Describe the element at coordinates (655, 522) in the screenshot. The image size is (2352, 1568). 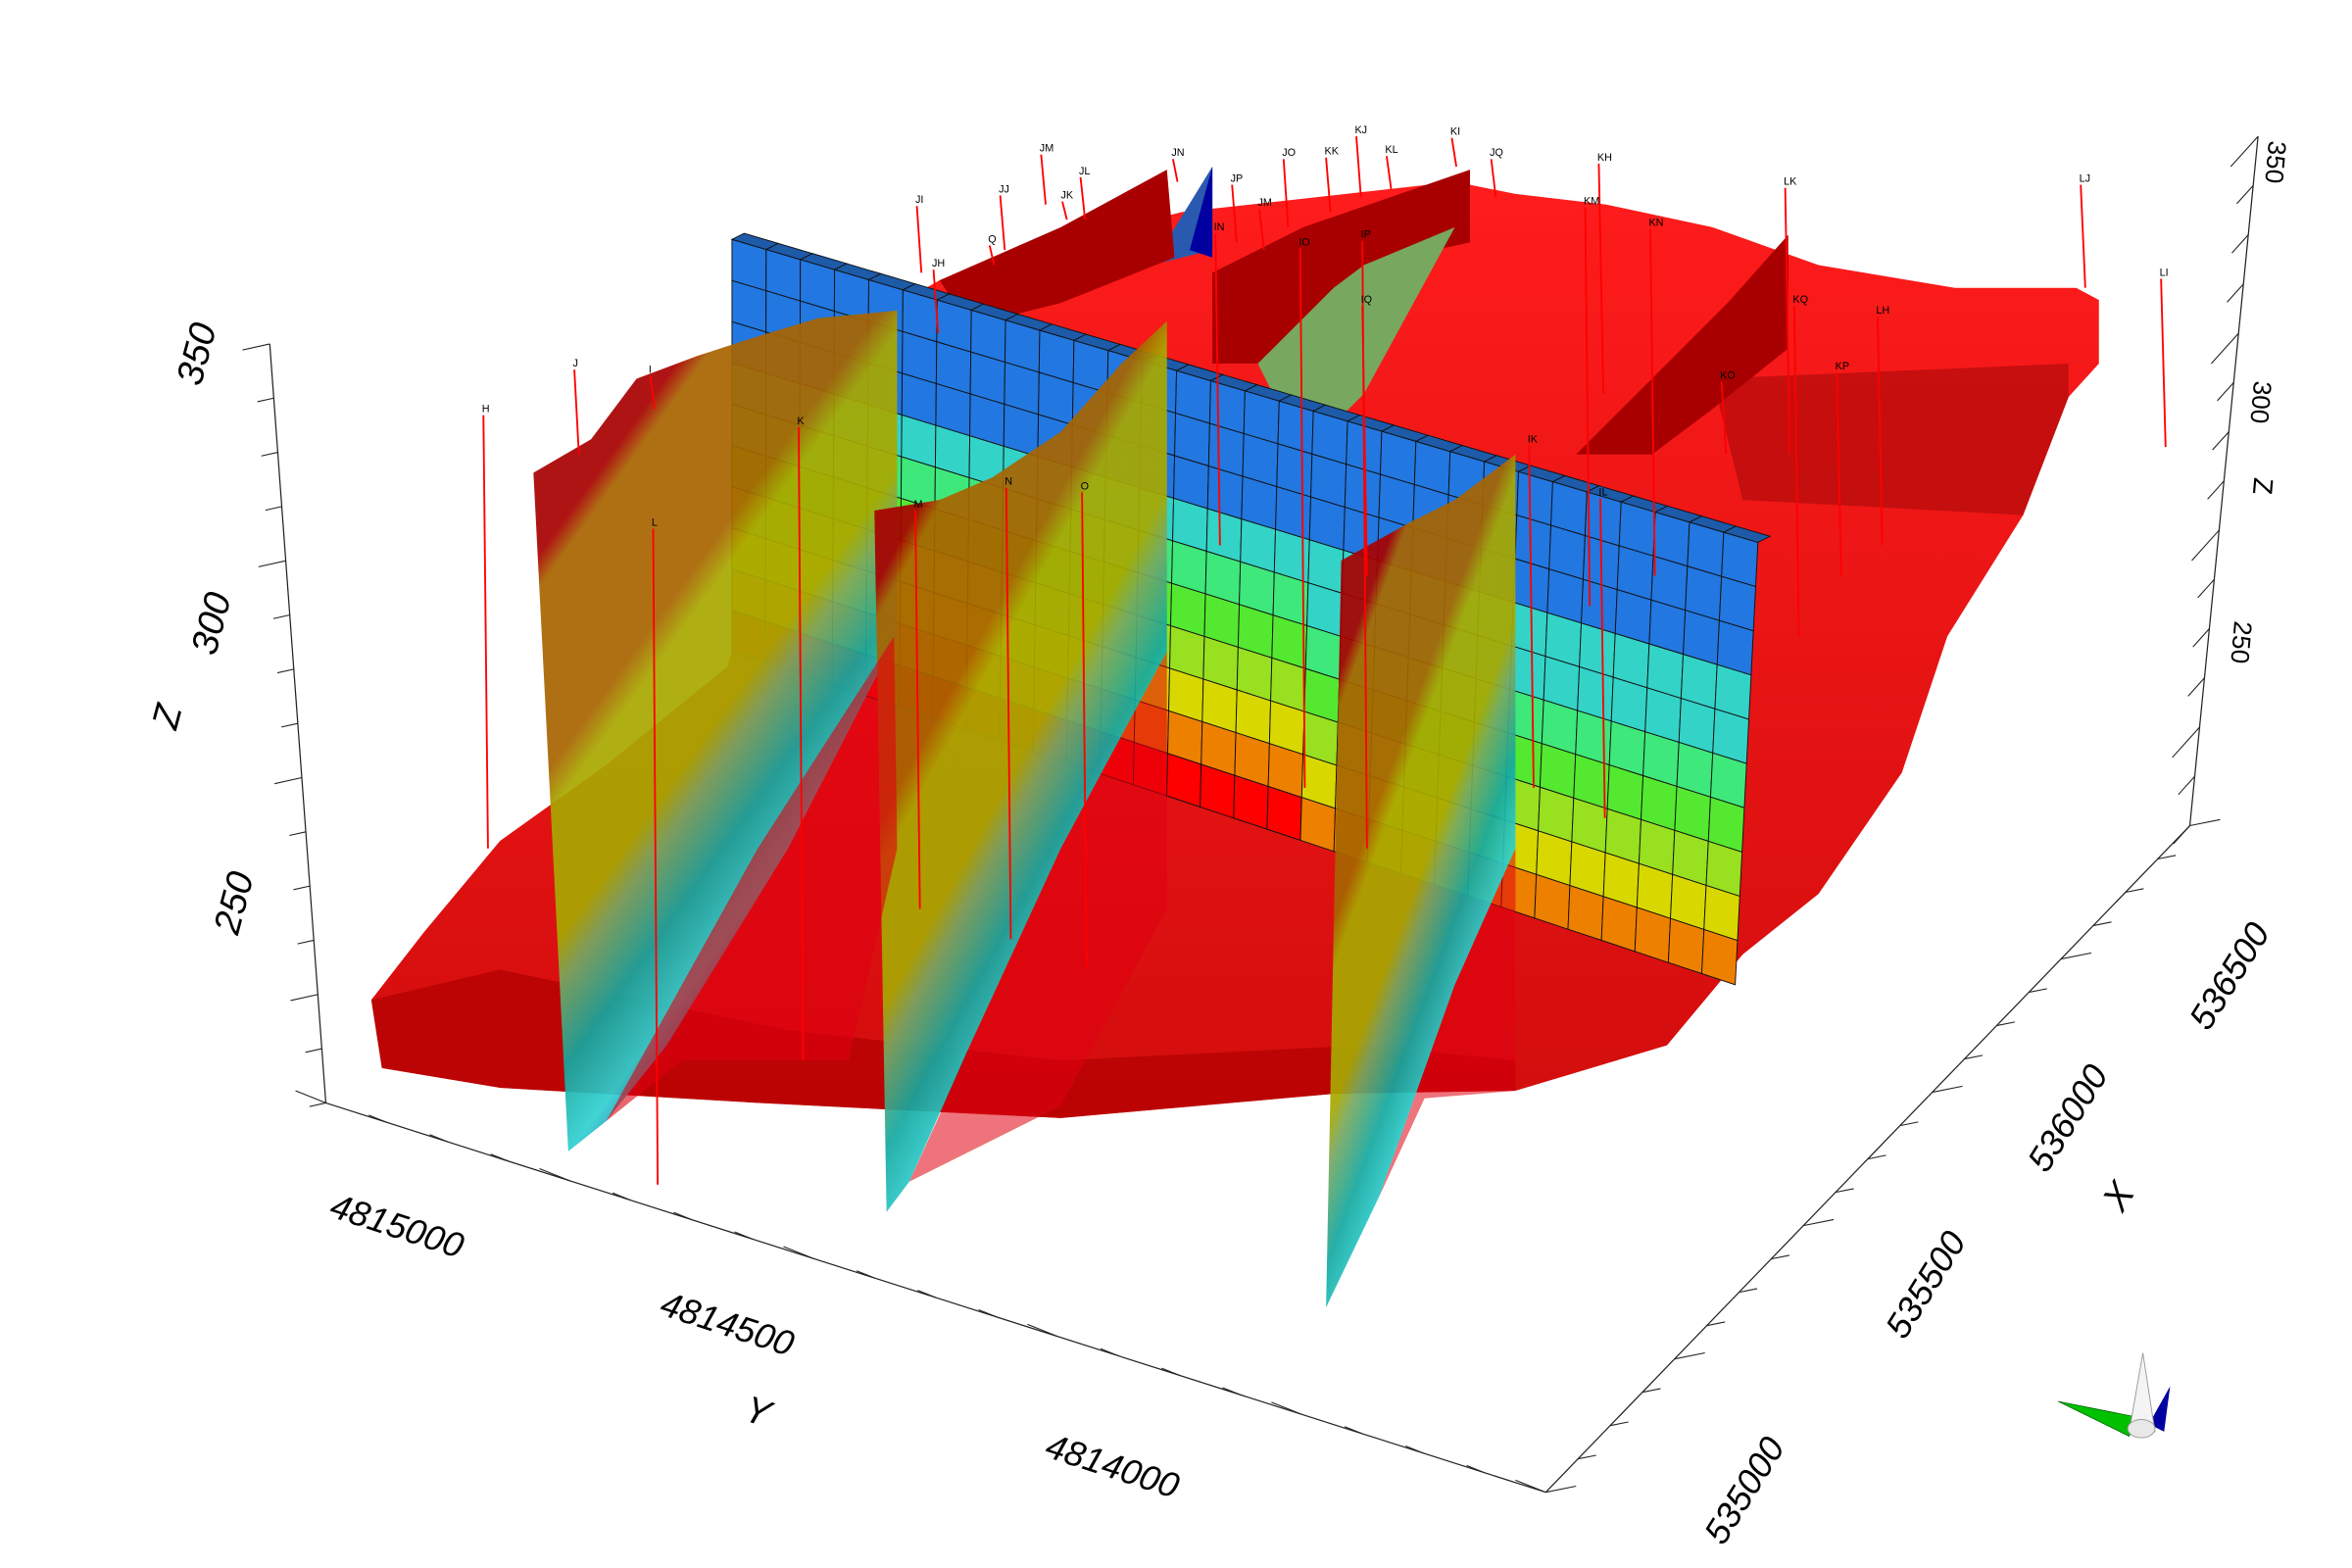
I see `borehole-label: L` at that location.